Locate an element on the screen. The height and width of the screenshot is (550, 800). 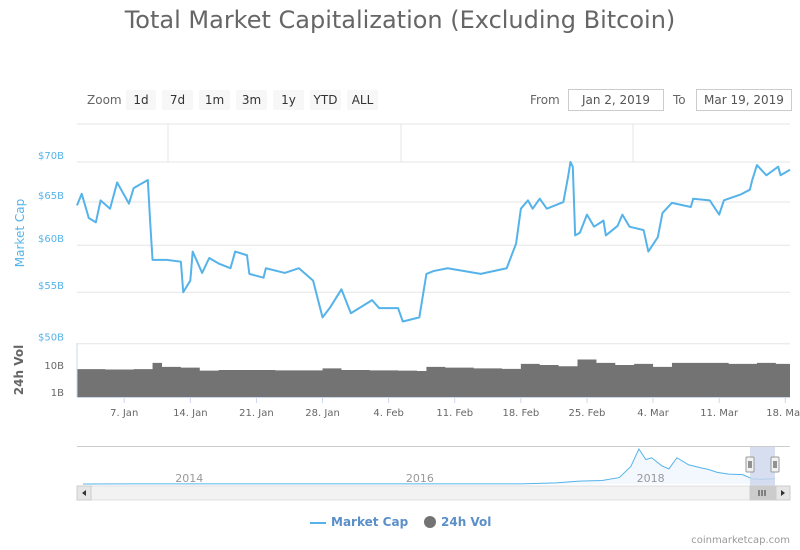
scrollbar-track is located at coordinates (433, 493).